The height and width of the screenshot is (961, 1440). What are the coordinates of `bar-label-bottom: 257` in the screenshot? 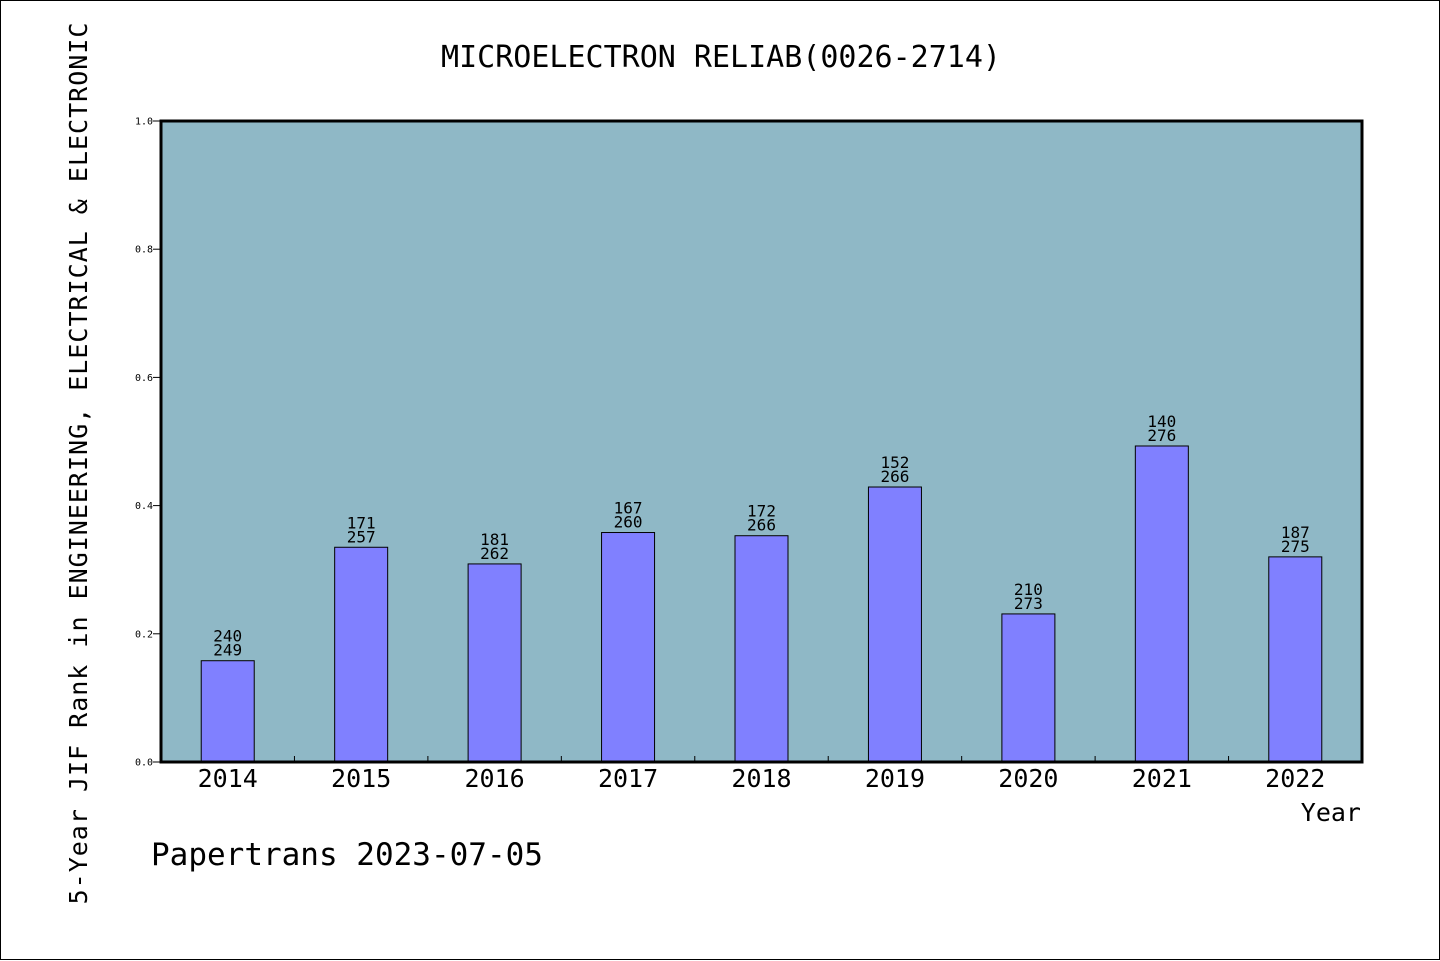 It's located at (361, 536).